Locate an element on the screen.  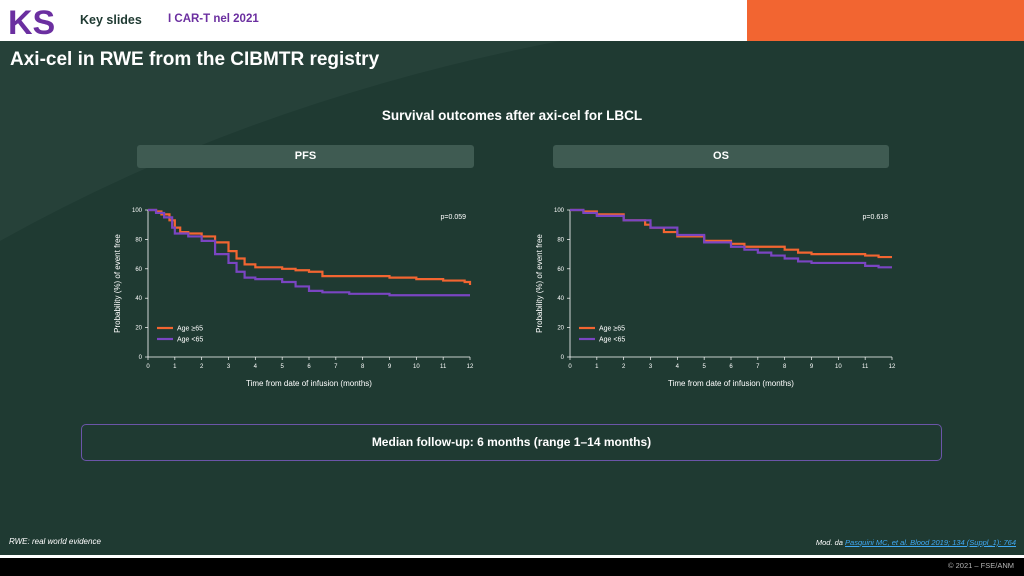
copyright: © 2021 – FSE/ANM is located at coordinates (981, 565).